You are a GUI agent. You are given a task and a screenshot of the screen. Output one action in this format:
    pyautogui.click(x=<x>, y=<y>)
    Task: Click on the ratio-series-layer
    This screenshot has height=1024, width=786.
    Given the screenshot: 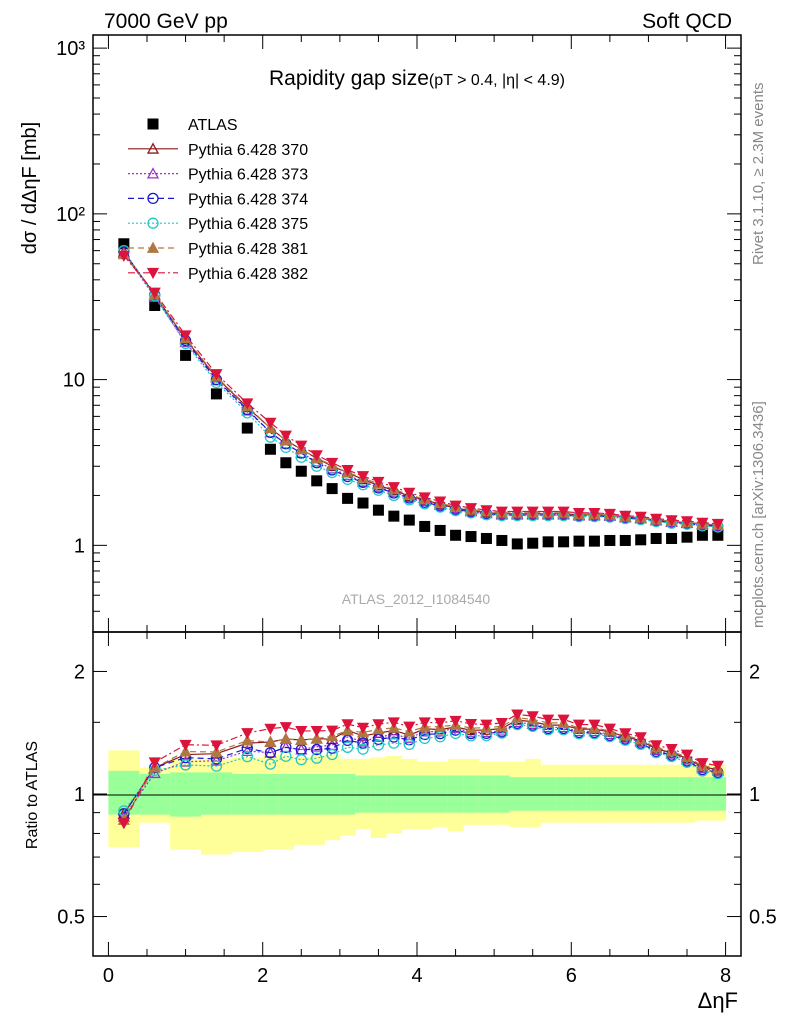 What is the action you would take?
    pyautogui.click(x=420, y=769)
    